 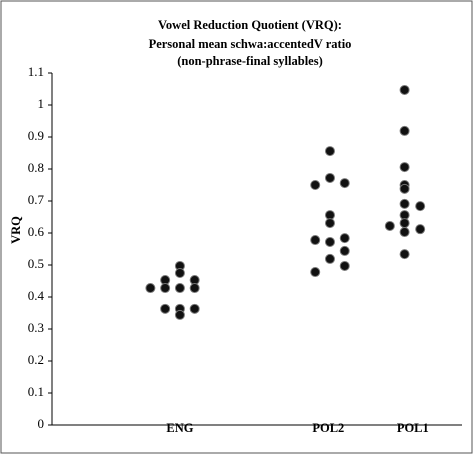 I want to click on chart-title: Personal mean schwa:accentedV ratio, so click(x=250, y=44).